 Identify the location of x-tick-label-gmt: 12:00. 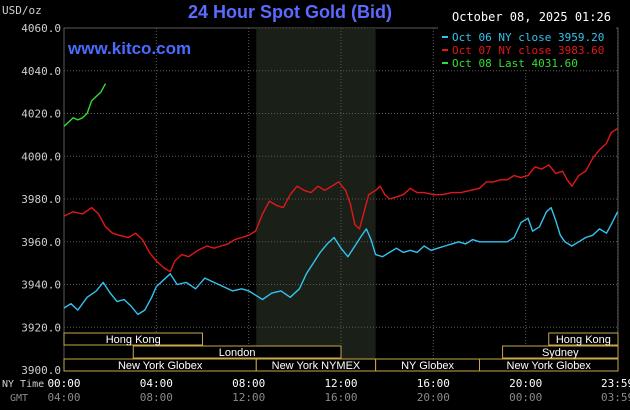
(248, 397).